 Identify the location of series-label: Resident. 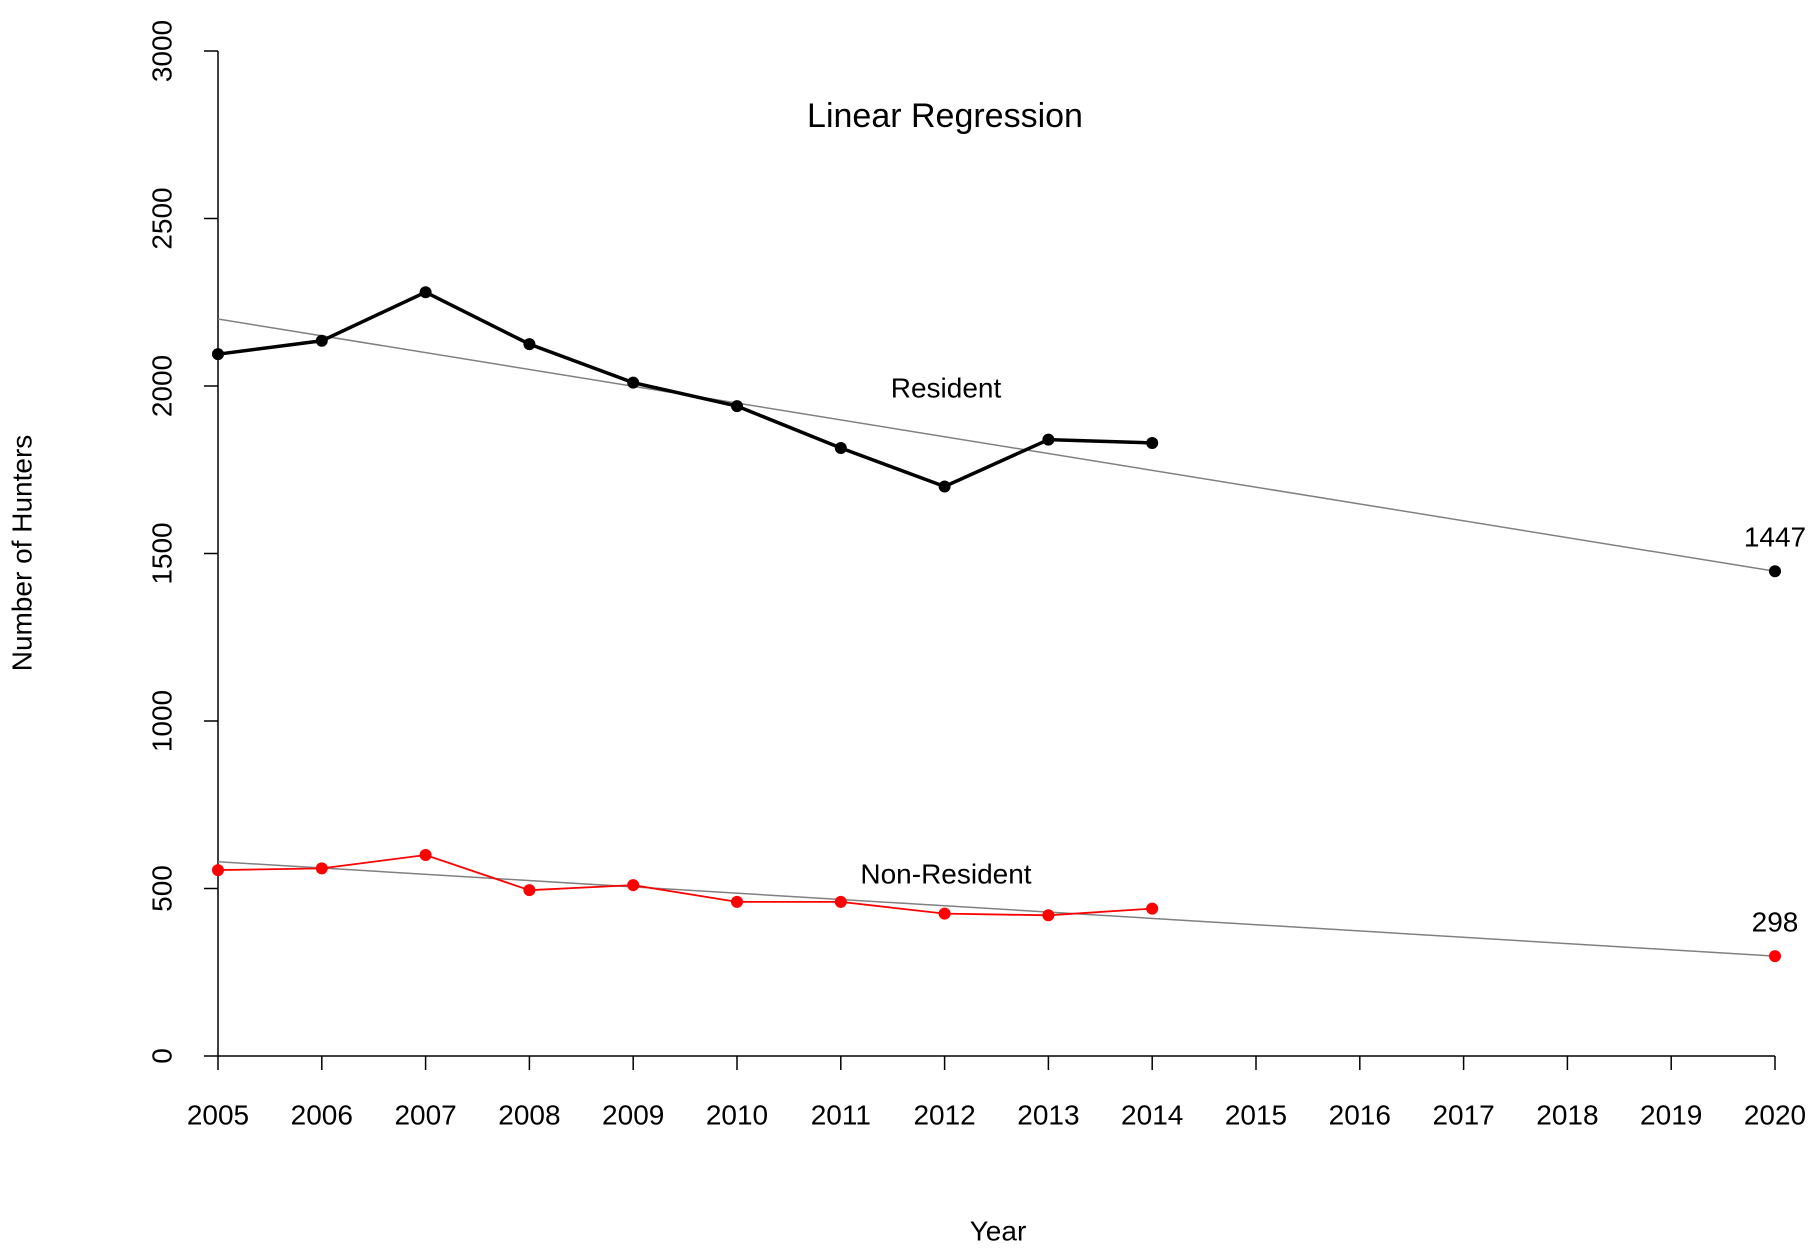
(946, 387).